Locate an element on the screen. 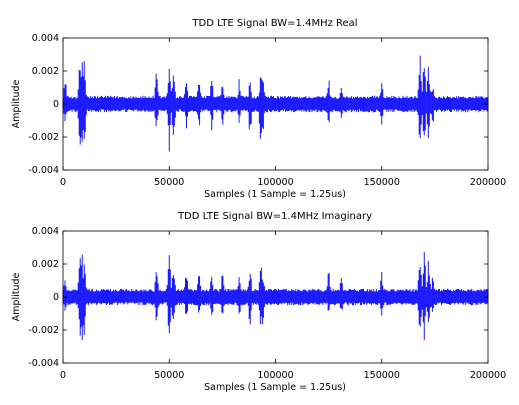 This screenshot has width=519, height=405. x-axis-label-imaginary: Samples (1 Sample = 1.25us) is located at coordinates (275, 387).